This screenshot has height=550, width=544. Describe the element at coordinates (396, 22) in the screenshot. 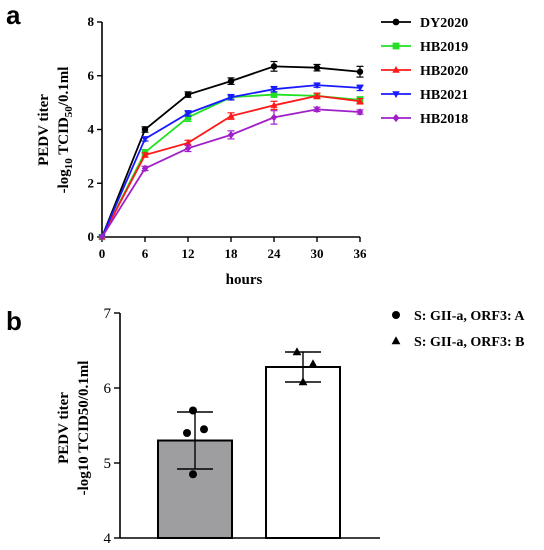

I see `legend-marker-DY2020` at that location.